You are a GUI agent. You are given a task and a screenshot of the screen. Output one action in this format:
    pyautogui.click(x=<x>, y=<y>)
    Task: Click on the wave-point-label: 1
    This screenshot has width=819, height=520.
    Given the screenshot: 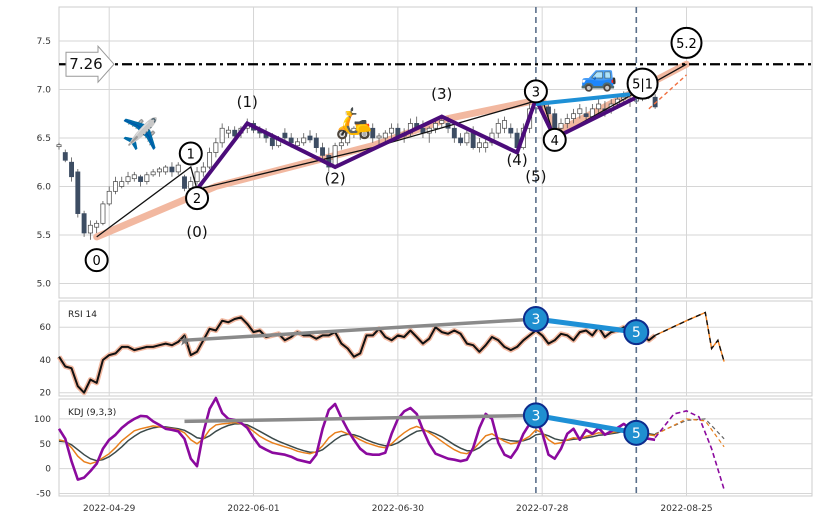 What is the action you would take?
    pyautogui.click(x=191, y=154)
    